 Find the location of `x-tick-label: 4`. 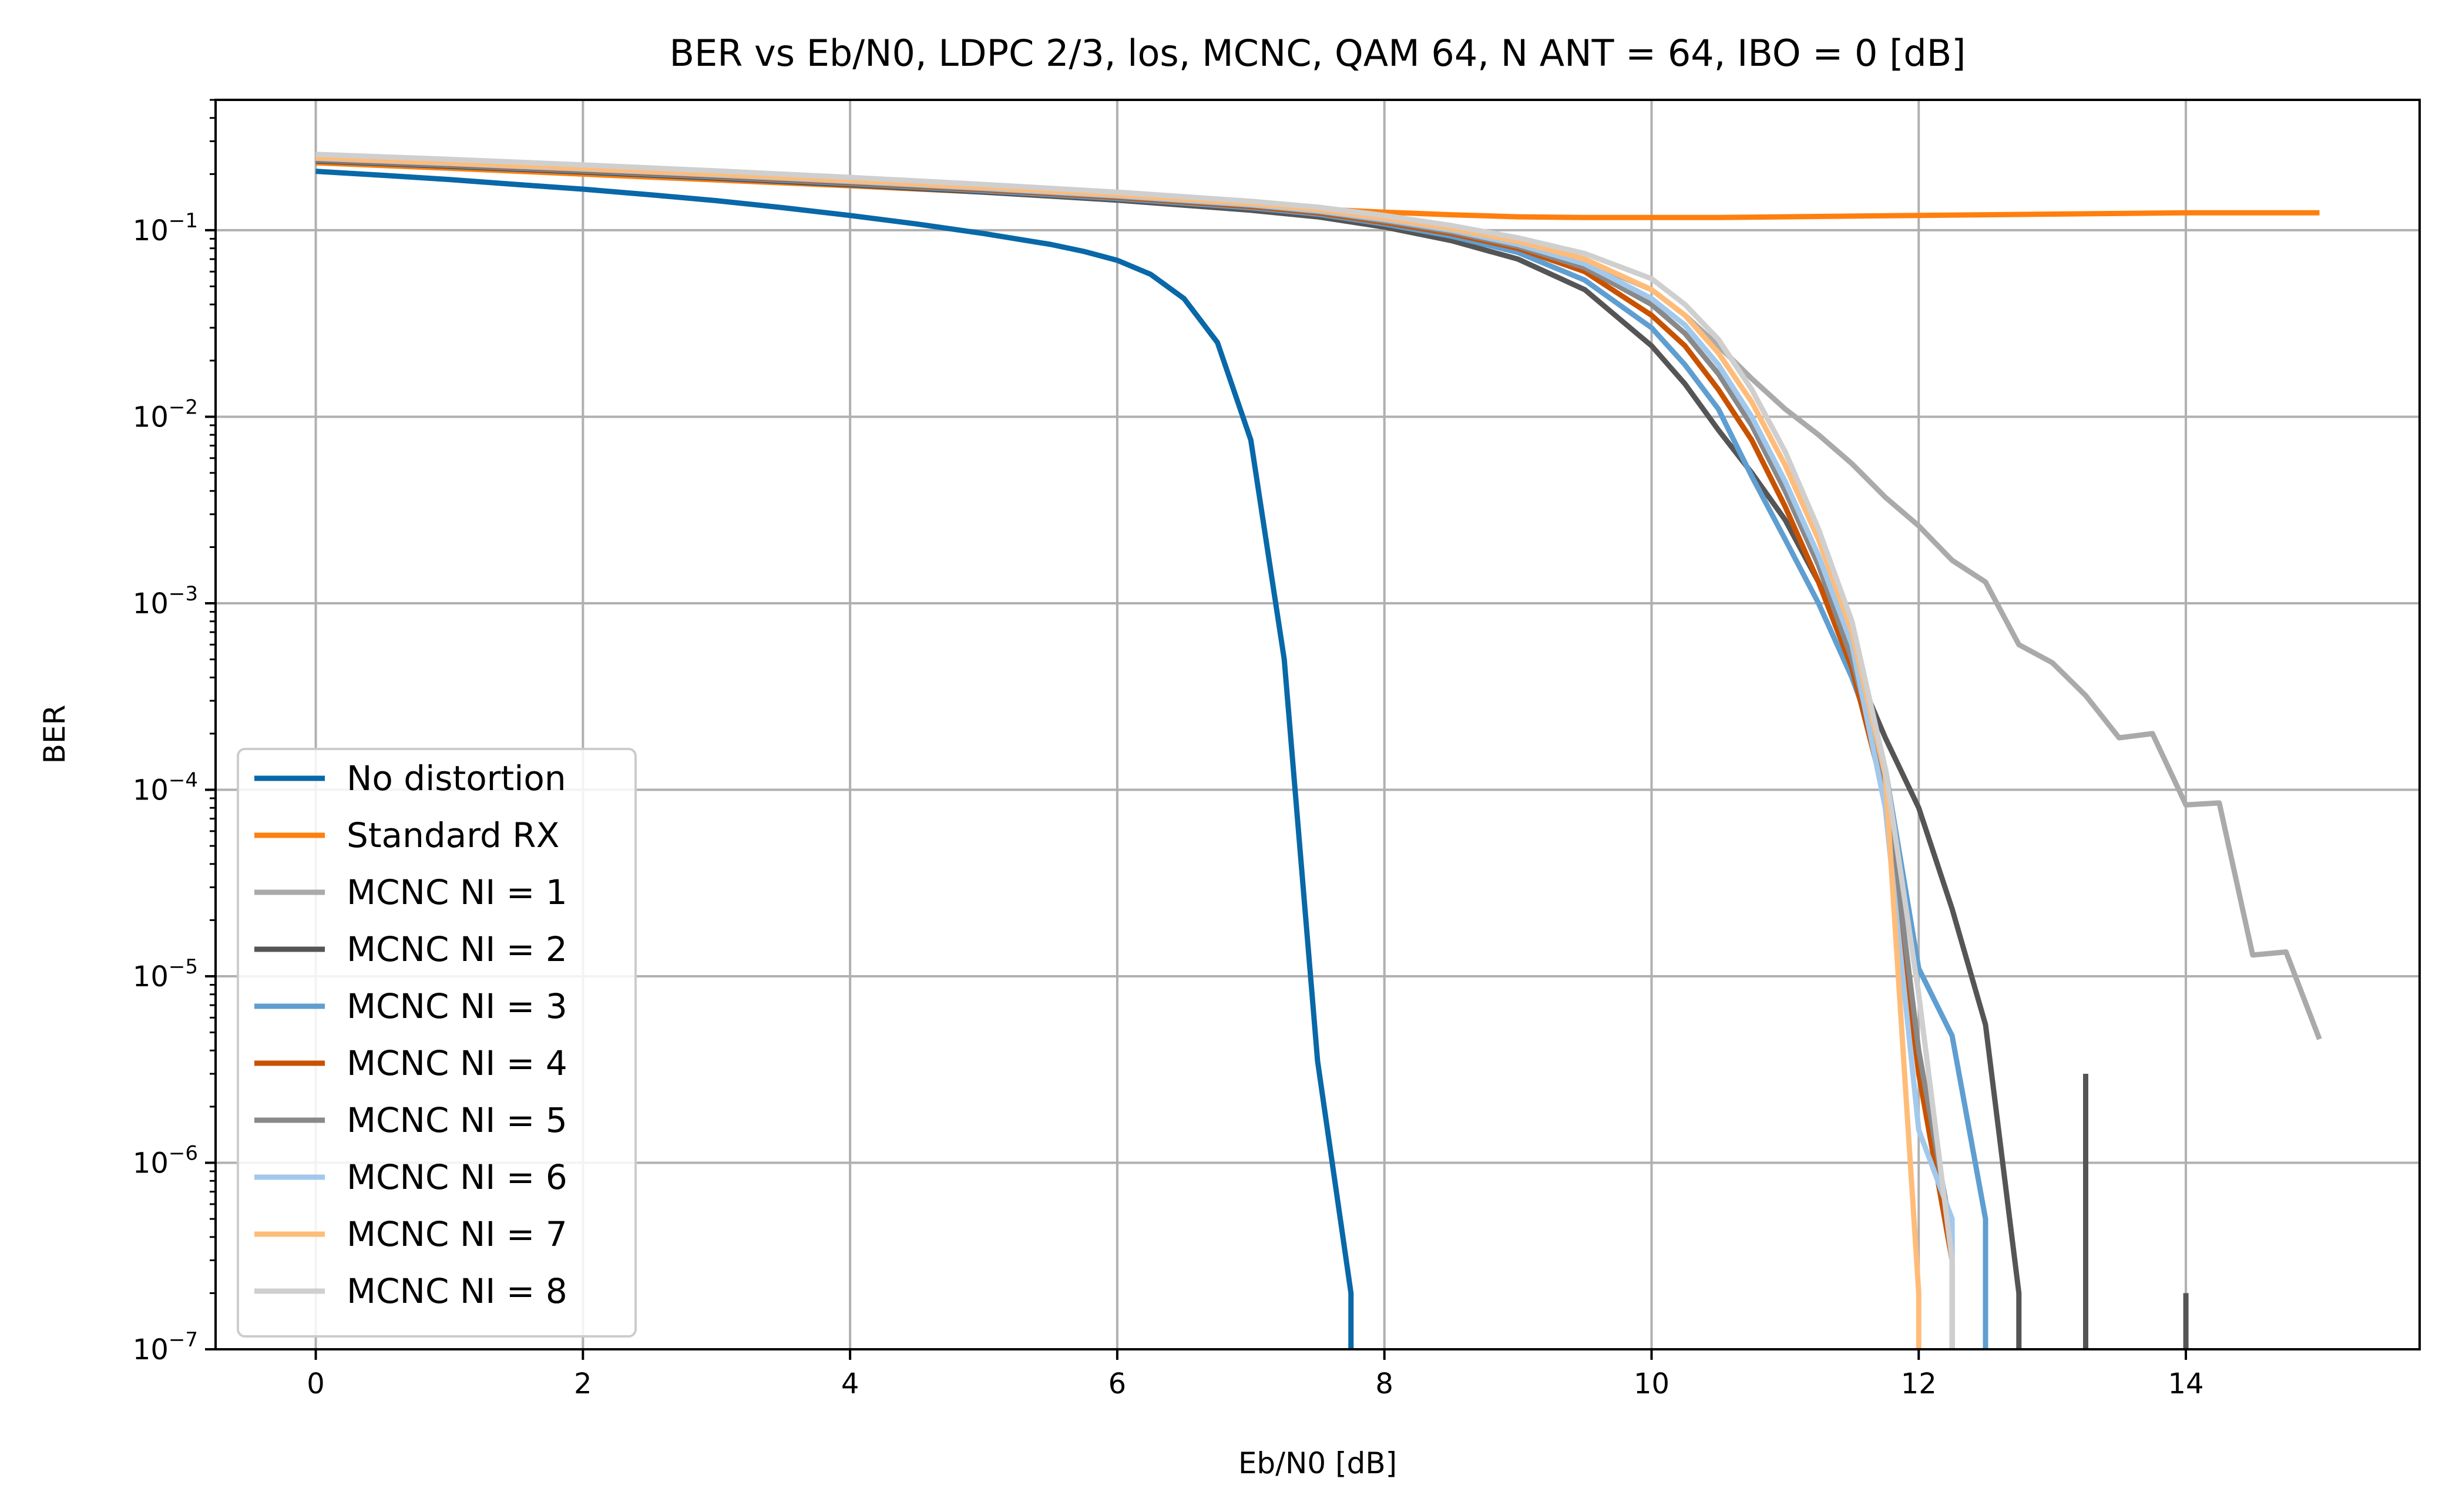

x-tick-label: 4 is located at coordinates (850, 1383).